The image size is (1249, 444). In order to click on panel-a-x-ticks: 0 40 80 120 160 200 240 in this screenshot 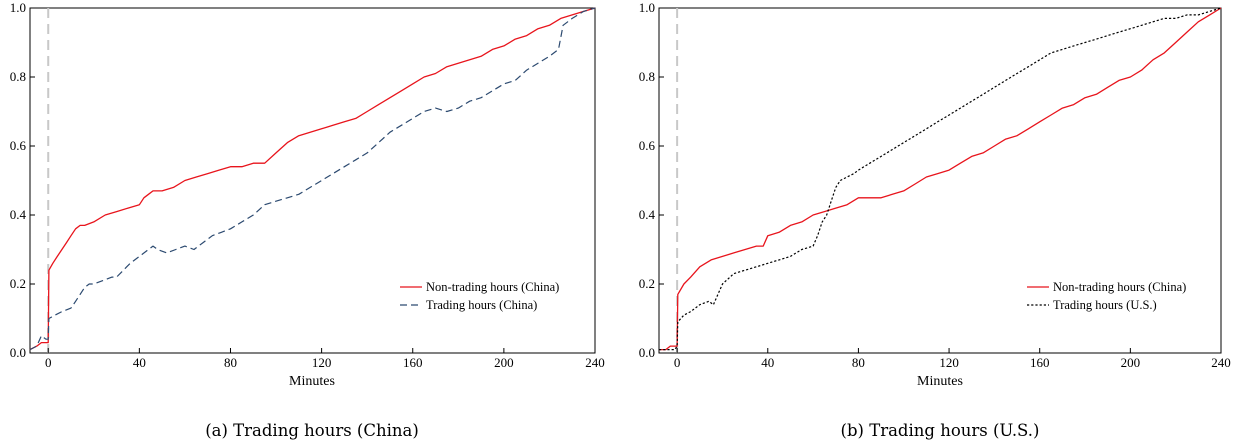, I will do `click(325, 359)`.